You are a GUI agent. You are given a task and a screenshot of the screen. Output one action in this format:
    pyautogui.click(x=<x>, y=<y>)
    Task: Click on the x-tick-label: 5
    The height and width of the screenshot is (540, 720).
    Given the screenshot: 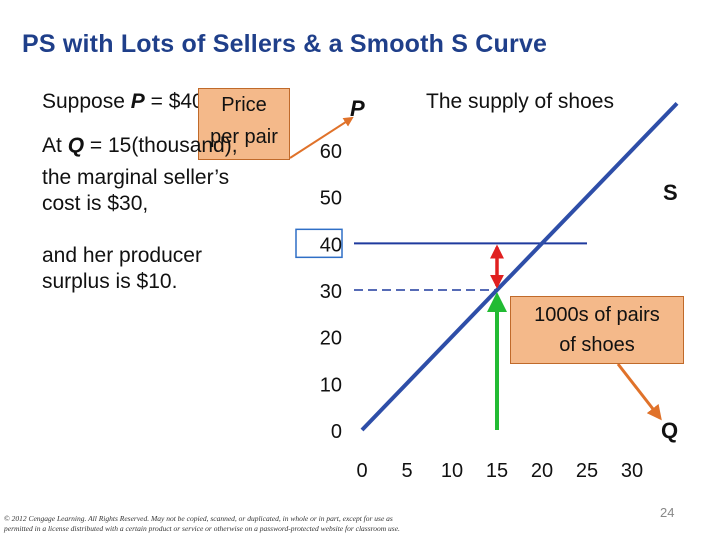 What is the action you would take?
    pyautogui.click(x=406, y=471)
    